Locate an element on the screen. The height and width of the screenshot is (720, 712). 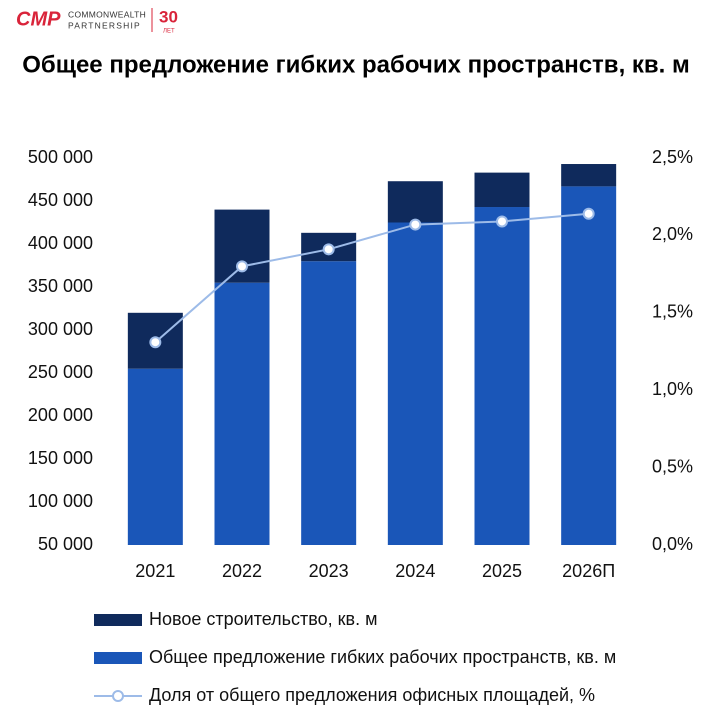
x-tick-label: 2025 is located at coordinates (502, 571).